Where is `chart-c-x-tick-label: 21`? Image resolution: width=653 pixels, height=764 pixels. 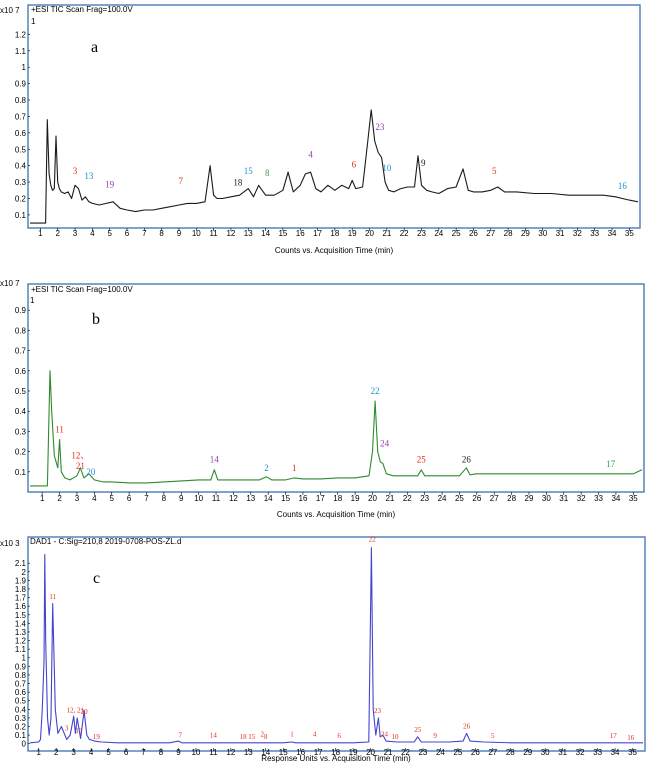 chart-c-x-tick-label: 21 is located at coordinates (388, 752).